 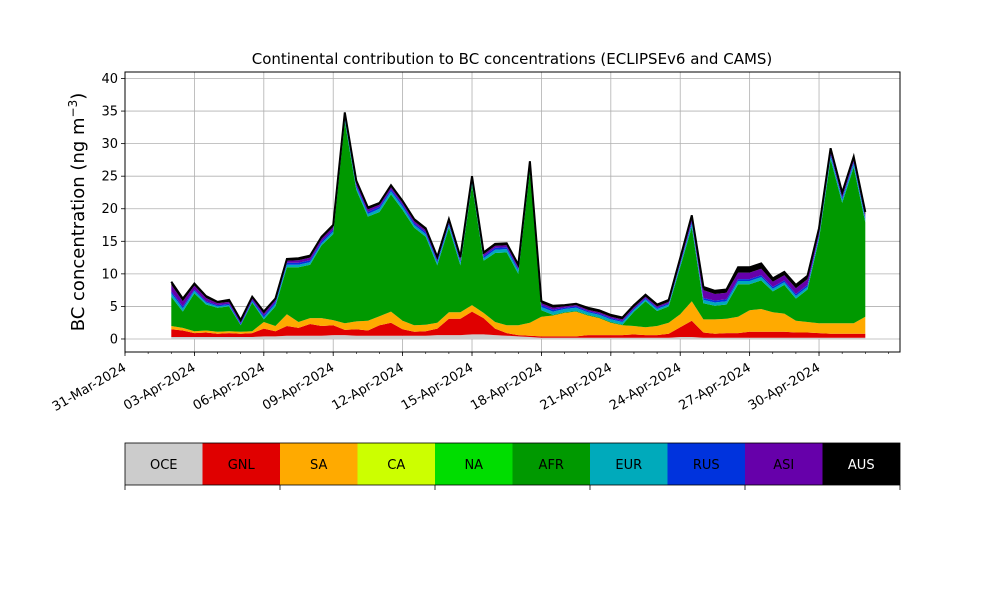 I want to click on legend-label-ca: CA, so click(x=396, y=465).